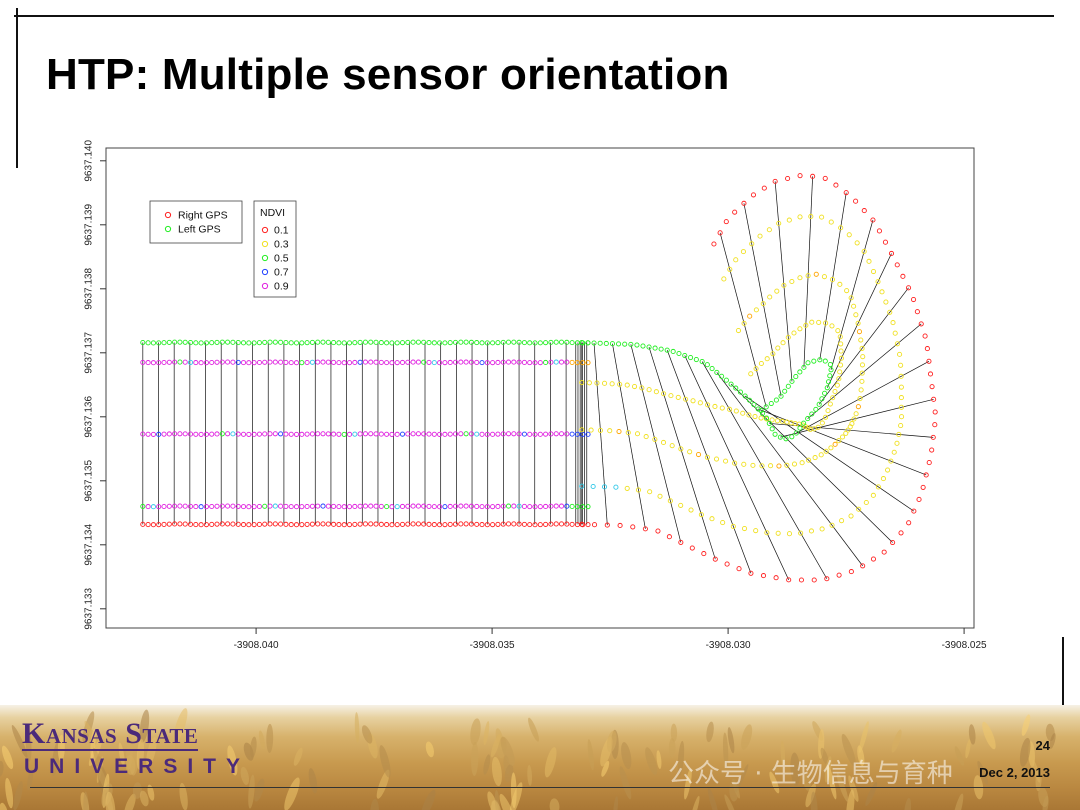 Image resolution: width=1080 pixels, height=810 pixels. Describe the element at coordinates (199, 230) in the screenshot. I see `gps-legend-label: Left GPS` at that location.